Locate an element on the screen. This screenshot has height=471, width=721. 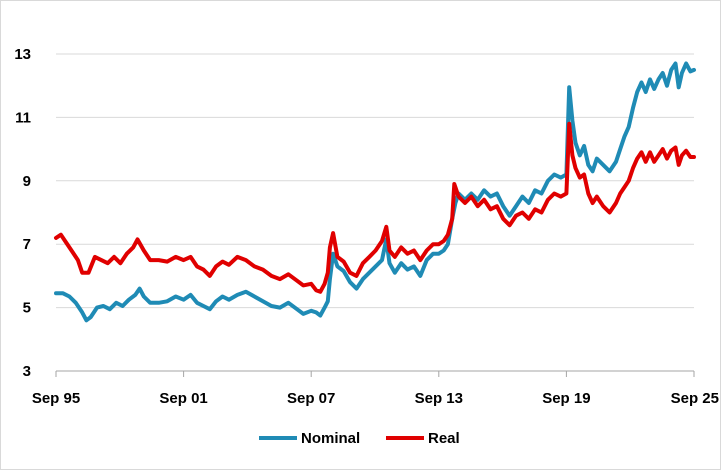
y-tick-label: 11 is located at coordinates (23, 117).